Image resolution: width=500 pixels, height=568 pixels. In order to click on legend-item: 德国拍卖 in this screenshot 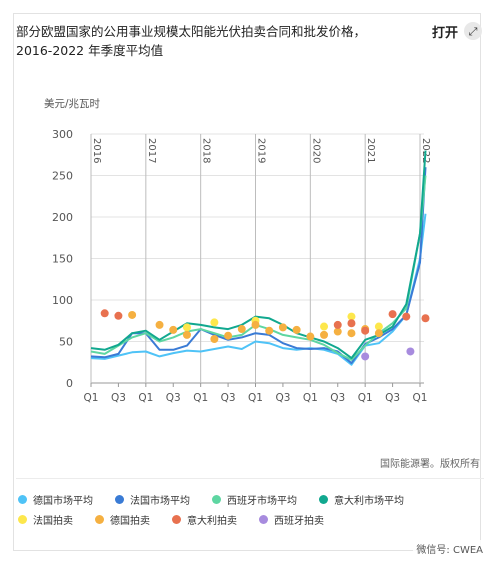, I will do `click(122, 520)`.